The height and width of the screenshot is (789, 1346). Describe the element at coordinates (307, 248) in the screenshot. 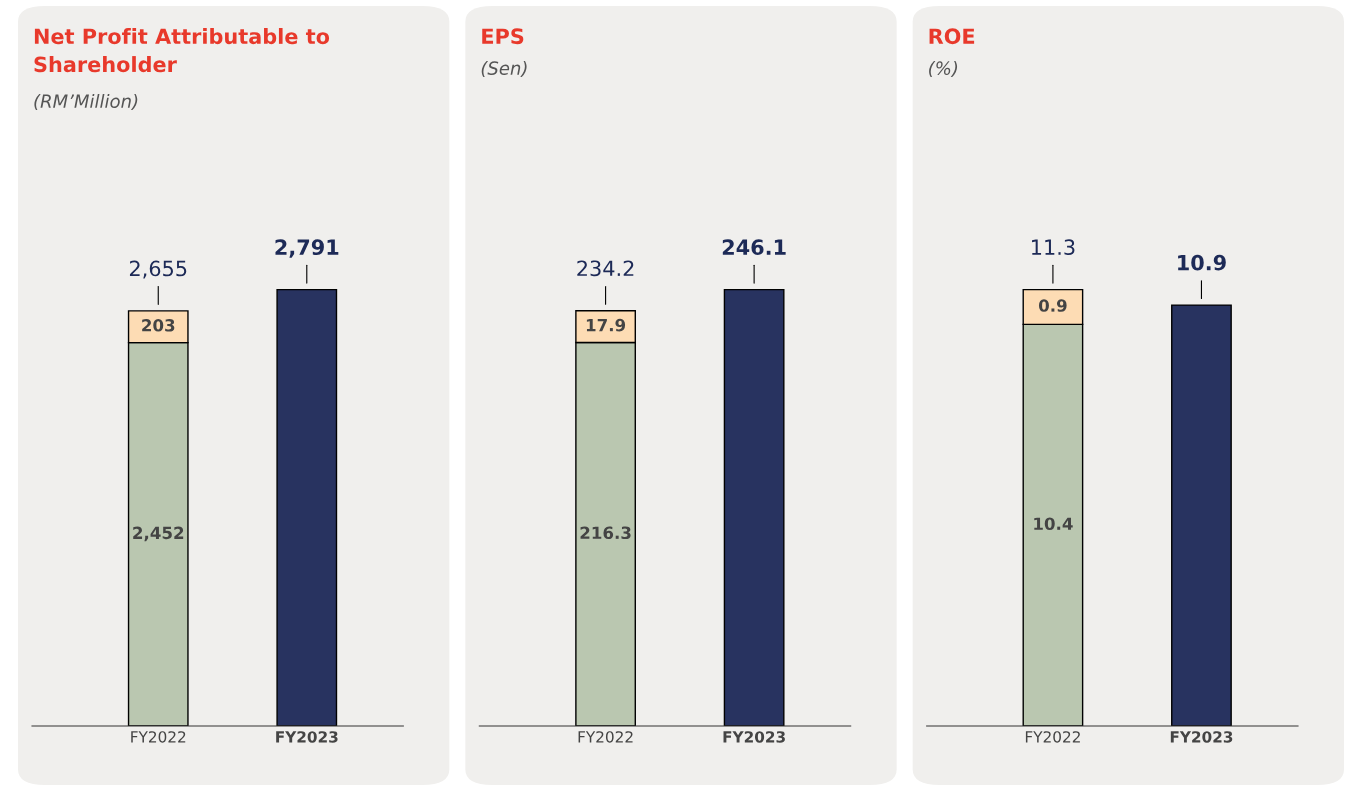

I see `total-label: 2,791` at that location.